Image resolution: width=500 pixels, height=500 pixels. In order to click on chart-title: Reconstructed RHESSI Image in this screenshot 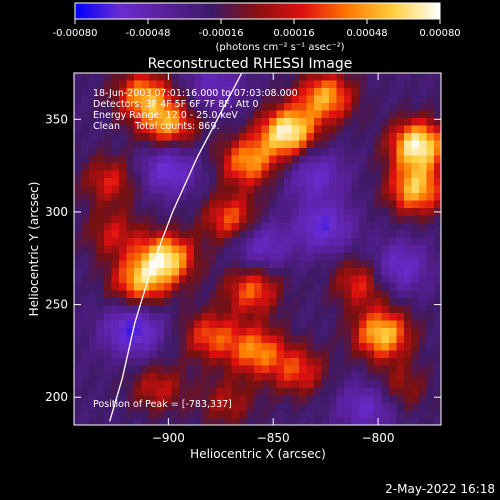, I will do `click(250, 64)`.